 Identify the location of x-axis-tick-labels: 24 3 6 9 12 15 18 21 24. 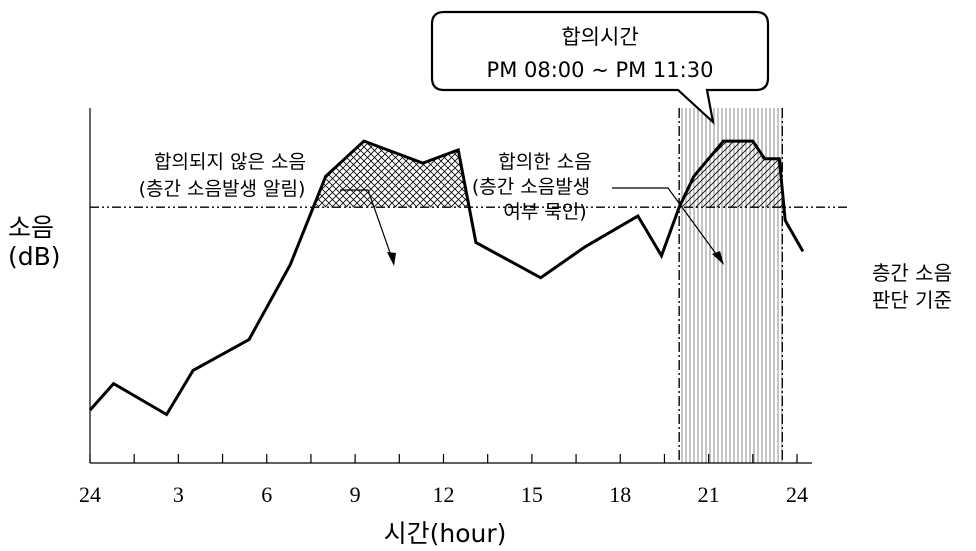
(443, 494).